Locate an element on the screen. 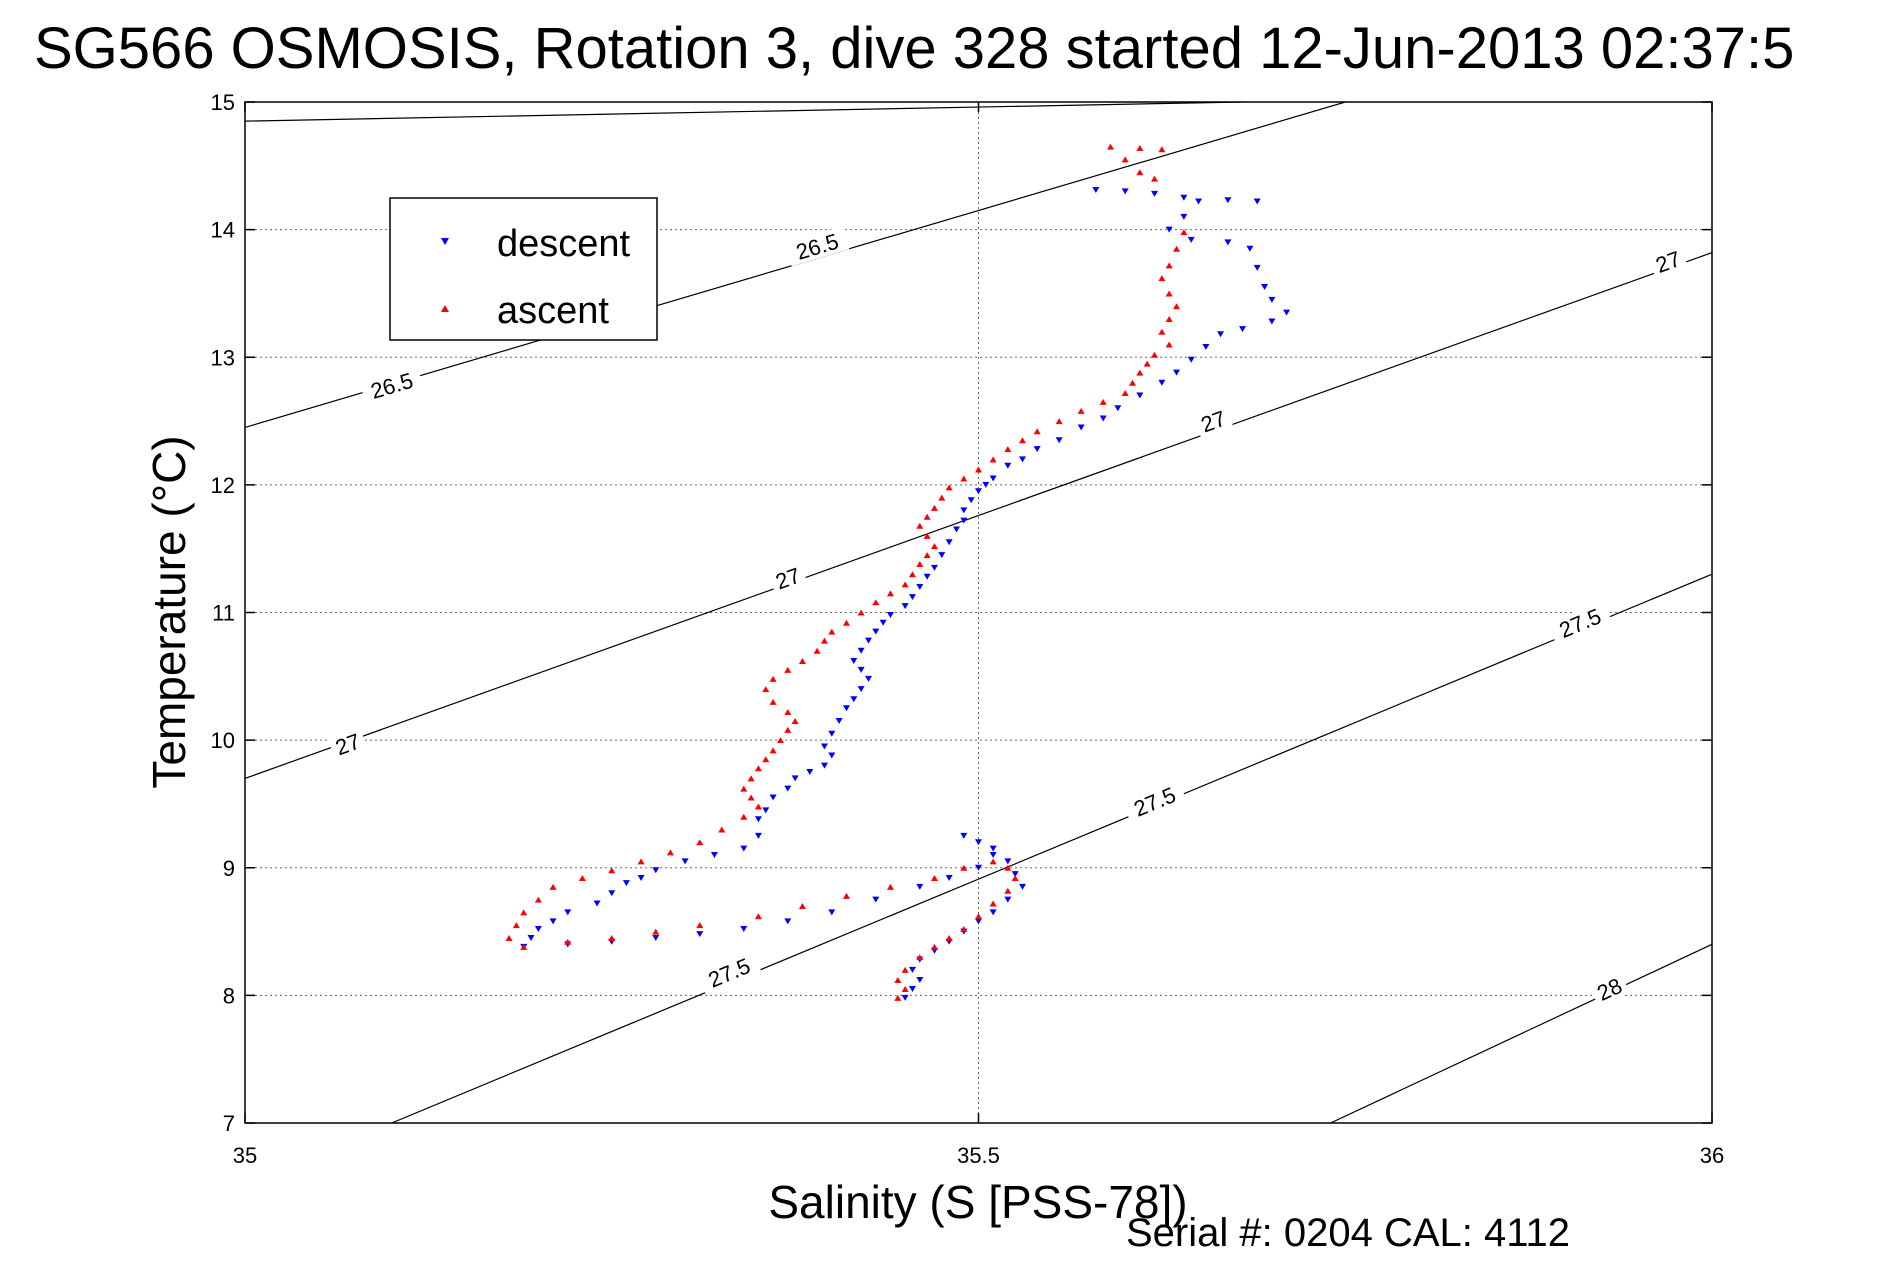 The height and width of the screenshot is (1262, 1891). x-tick-label: 35.5 is located at coordinates (978, 1155).